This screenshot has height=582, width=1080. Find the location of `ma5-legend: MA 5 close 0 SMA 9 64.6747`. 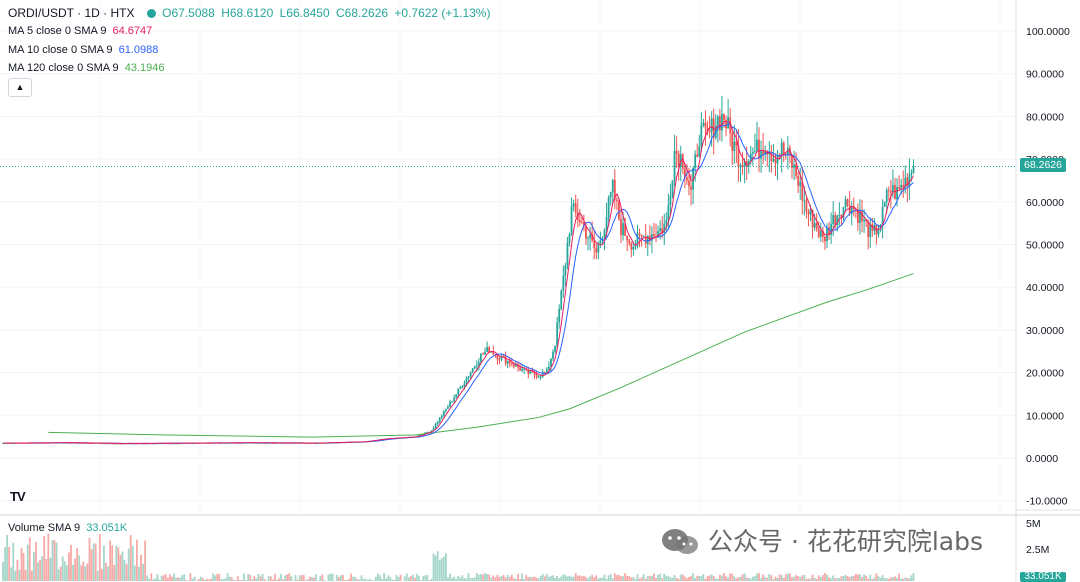

ma5-legend: MA 5 close 0 SMA 9 64.6747 is located at coordinates (81, 31).